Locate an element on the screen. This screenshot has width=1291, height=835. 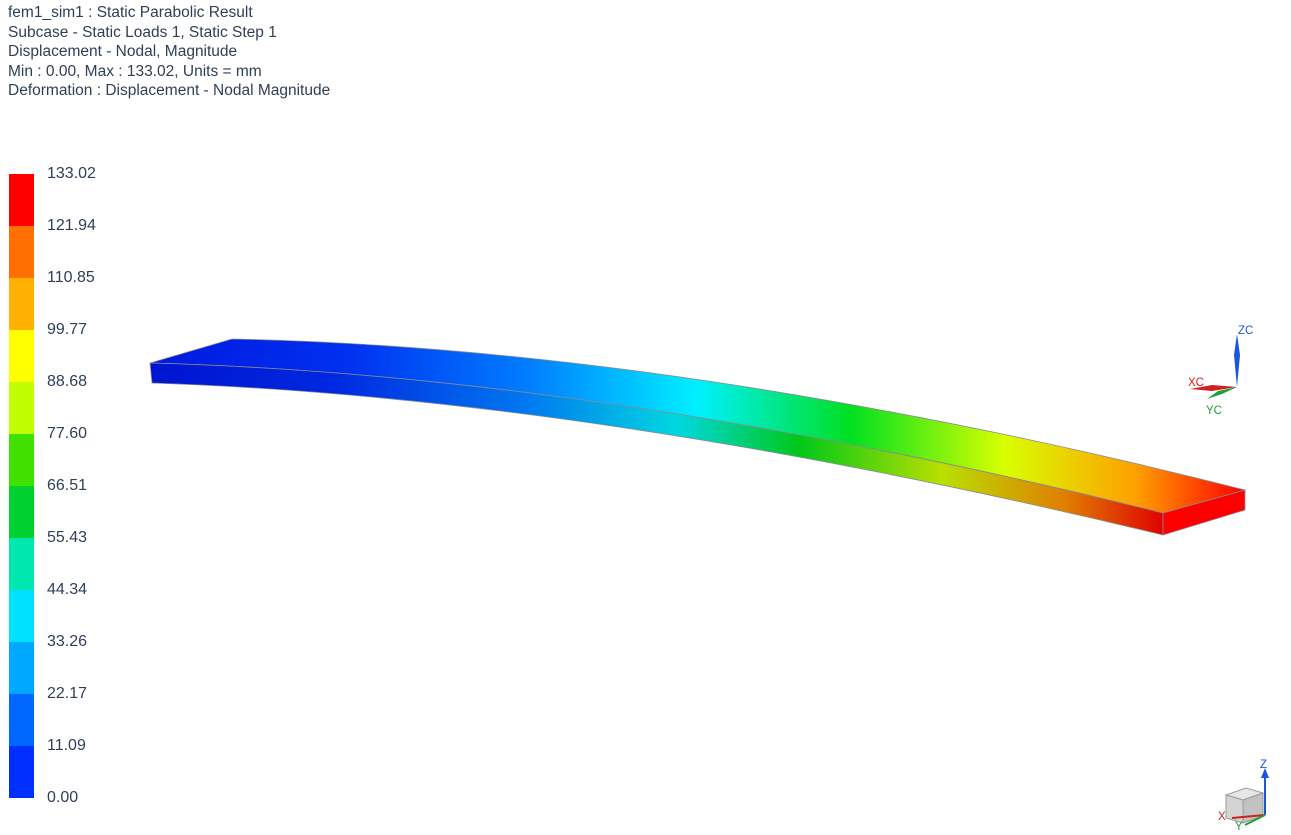
yc-axis-arrow is located at coordinates (1222, 393).